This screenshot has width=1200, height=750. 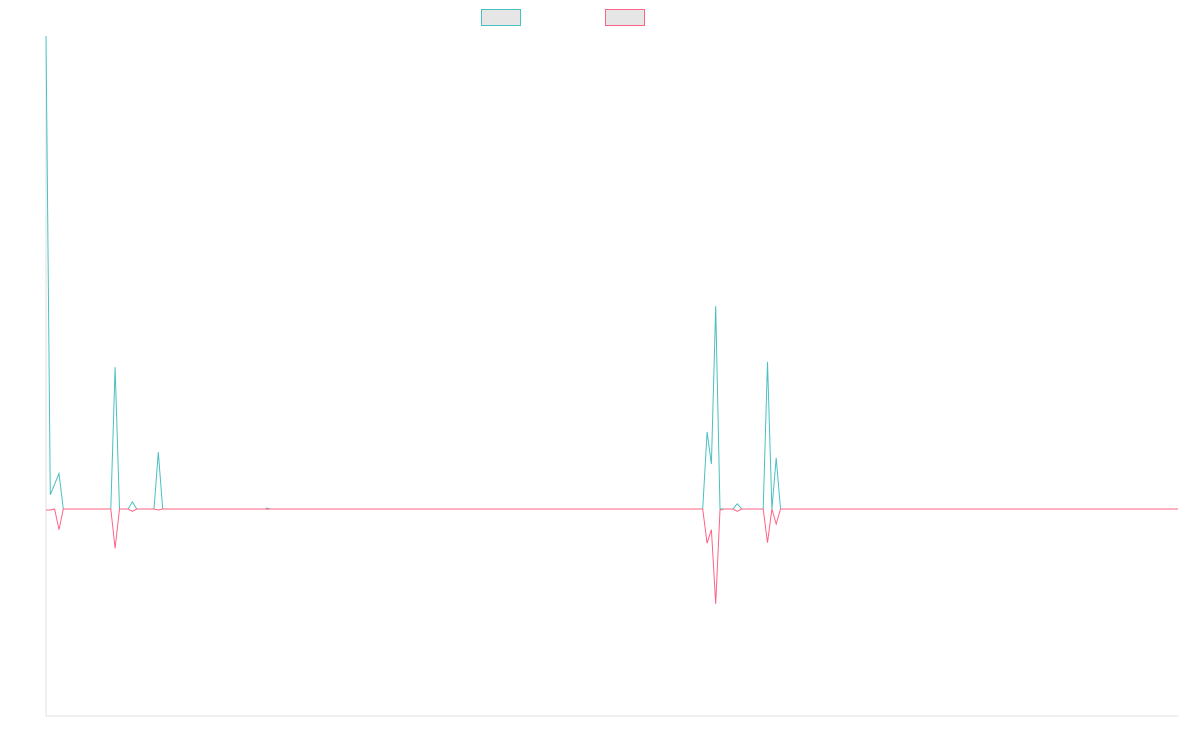 What do you see at coordinates (563, 17) in the screenshot?
I see `legend` at bounding box center [563, 17].